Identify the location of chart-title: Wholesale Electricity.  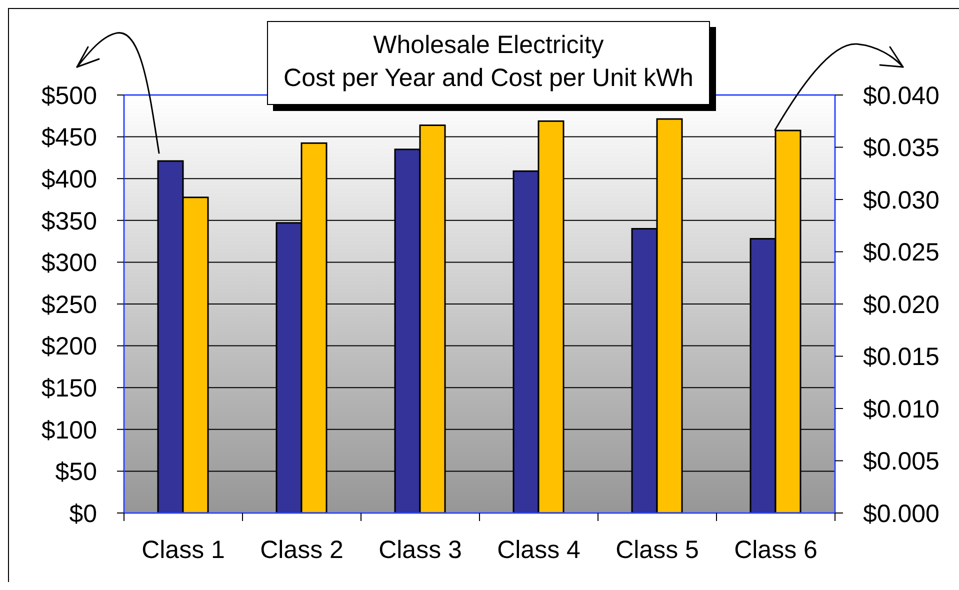
(488, 45).